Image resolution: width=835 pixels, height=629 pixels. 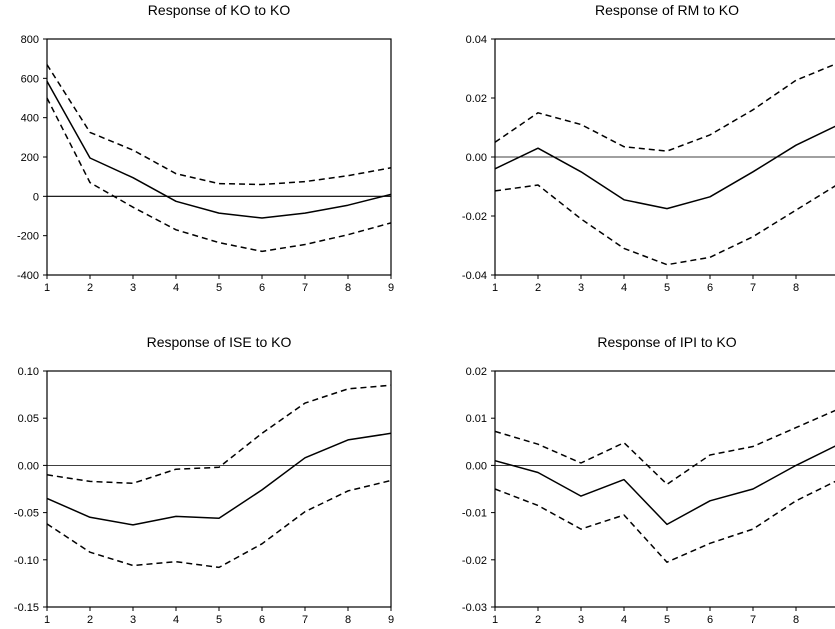 I want to click on y-tick-label: 400, so click(x=30, y=119).